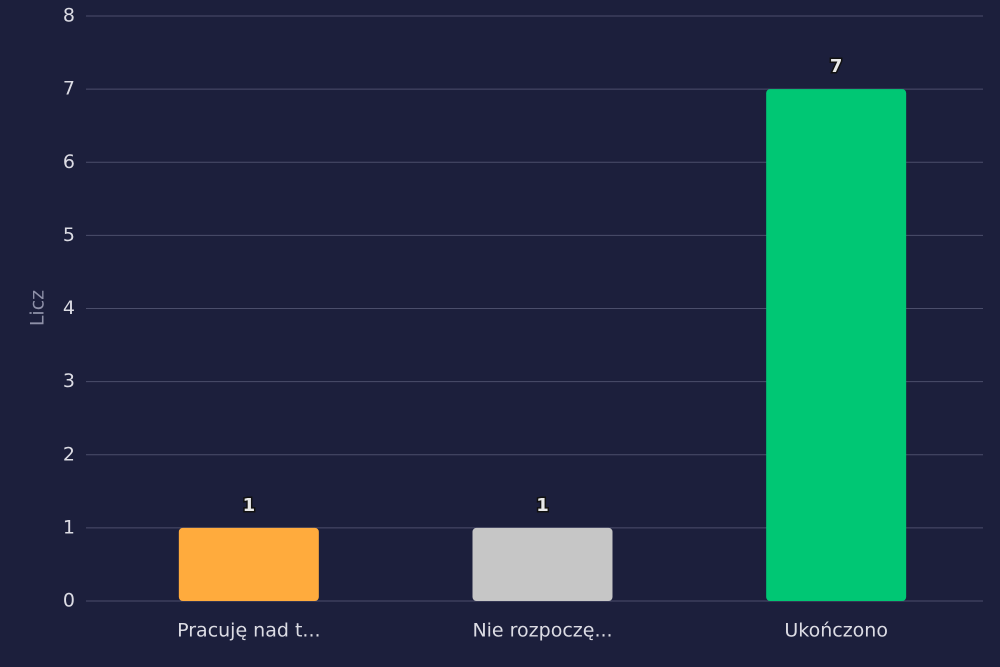  Describe the element at coordinates (836, 66) in the screenshot. I see `data-label: 7` at that location.